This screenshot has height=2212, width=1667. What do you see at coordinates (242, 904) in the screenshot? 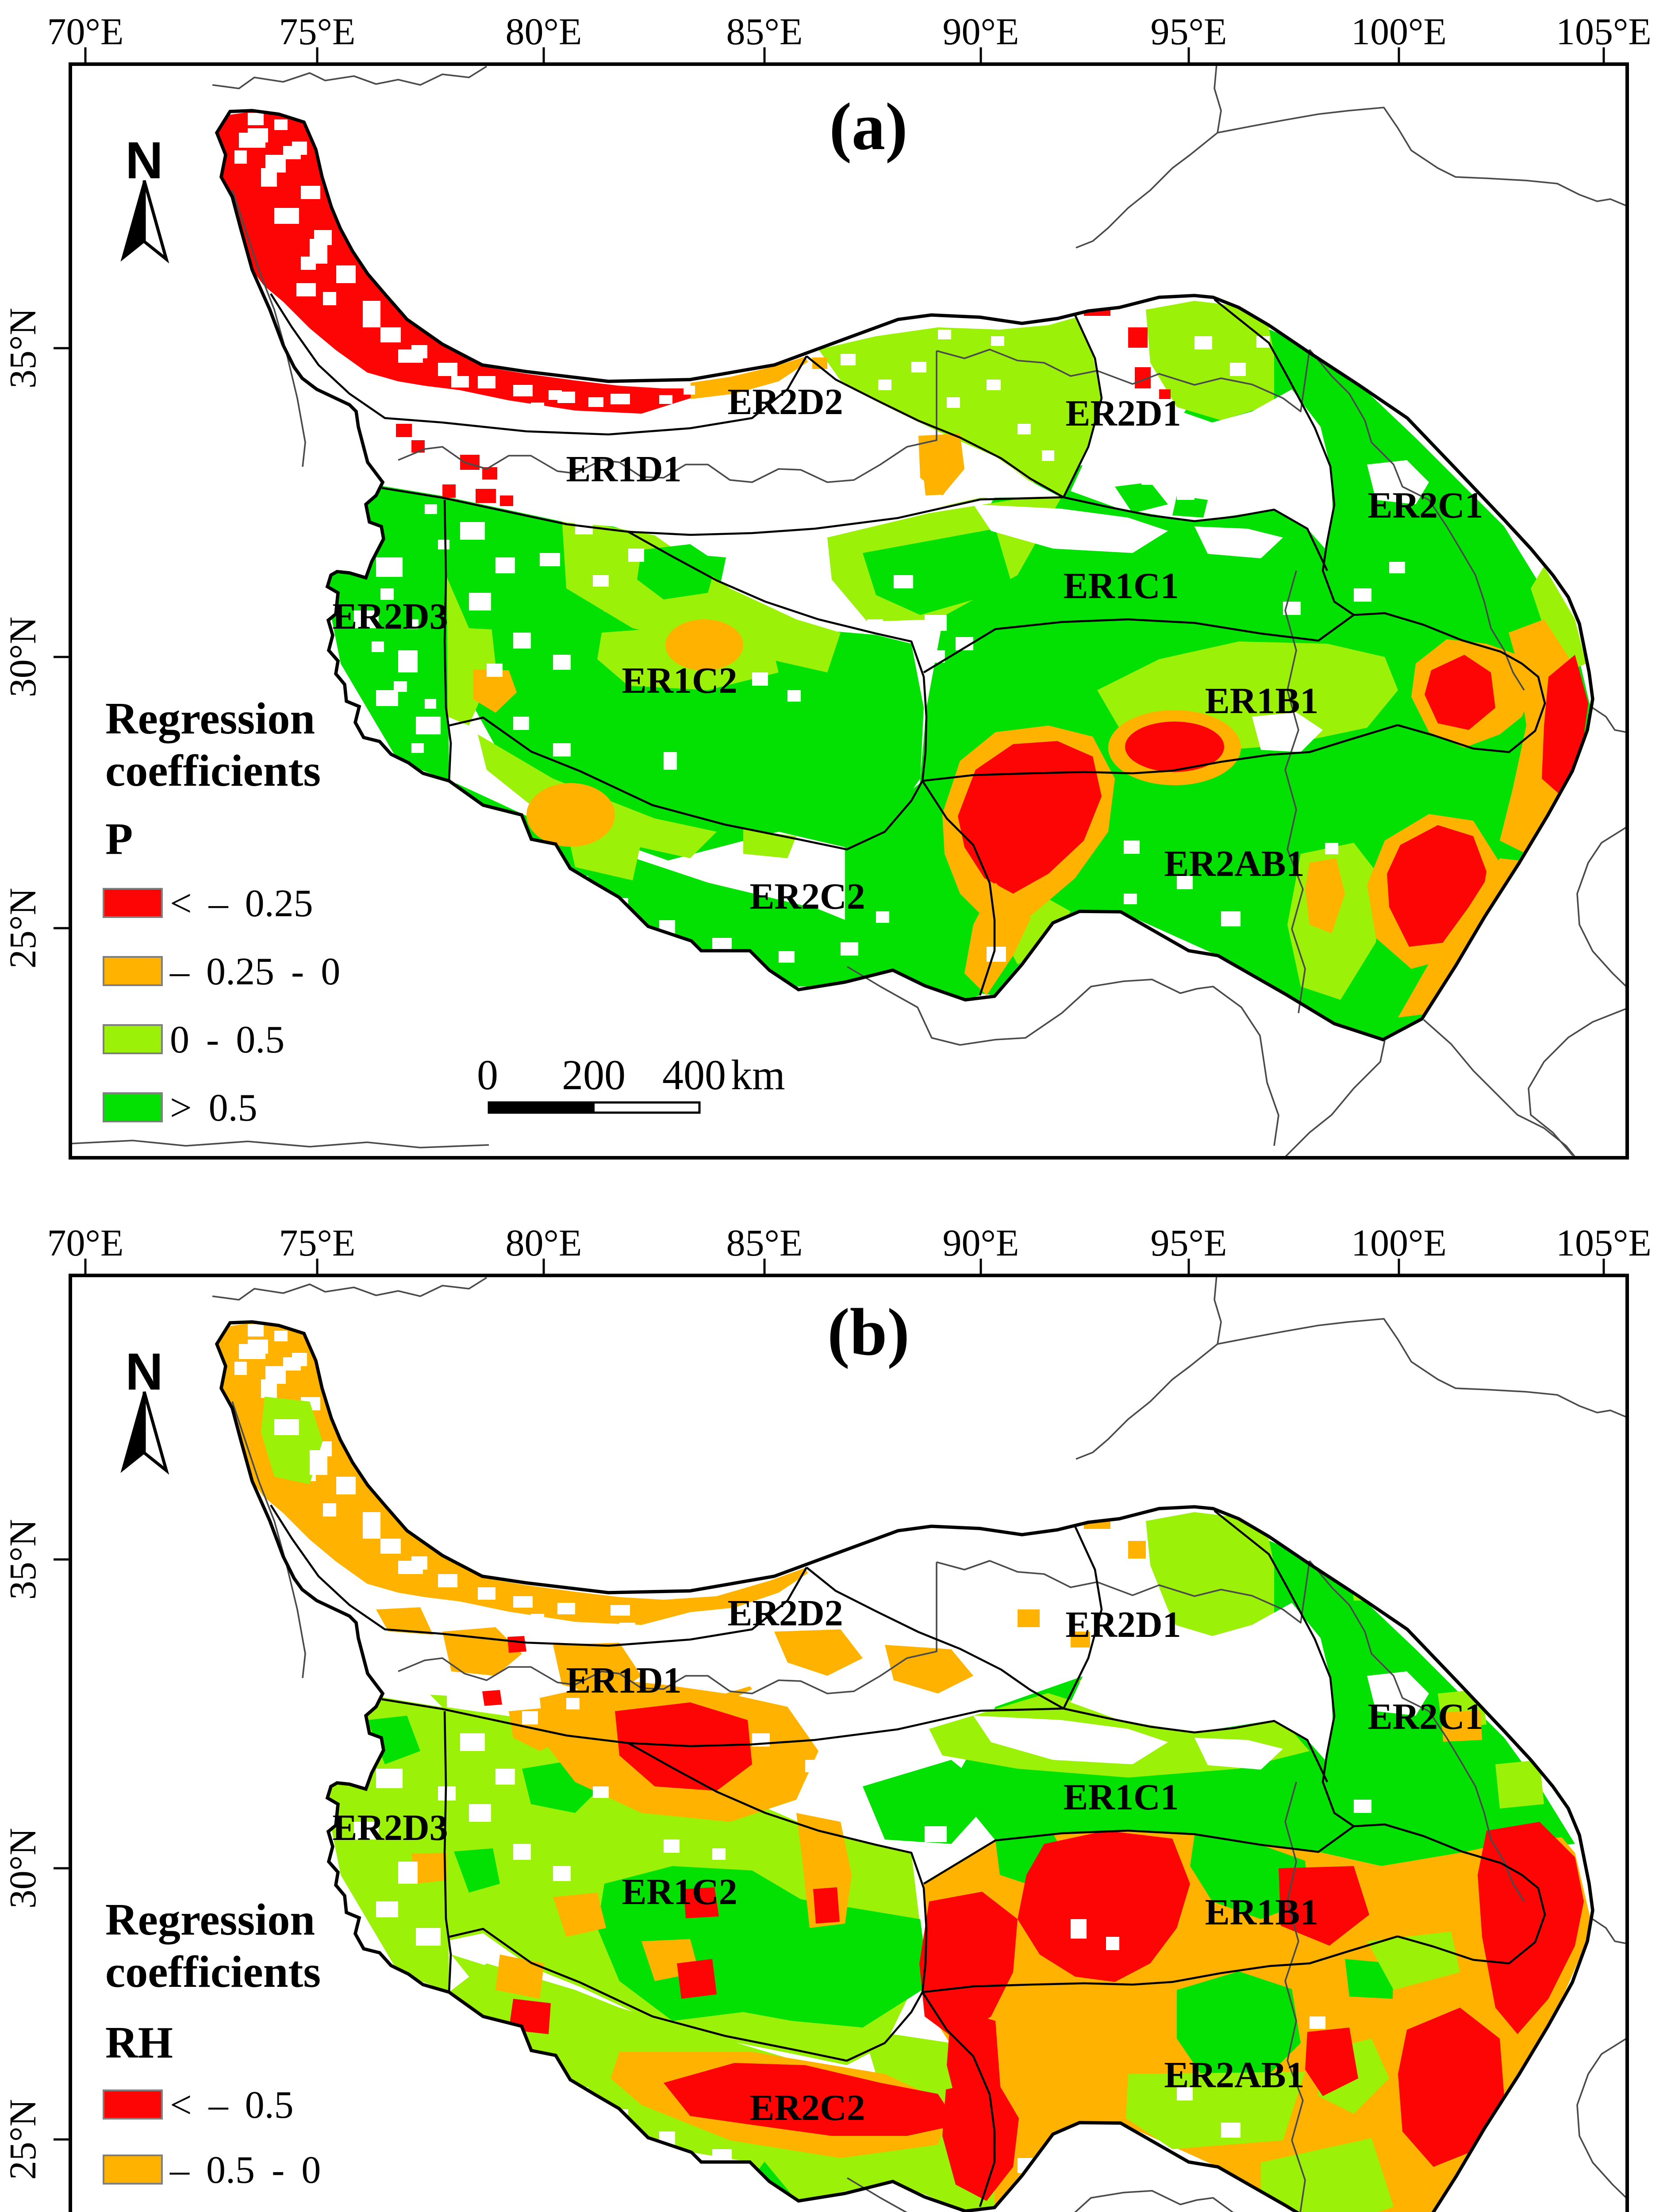
I see `svg-text: < – 0.25` at bounding box center [242, 904].